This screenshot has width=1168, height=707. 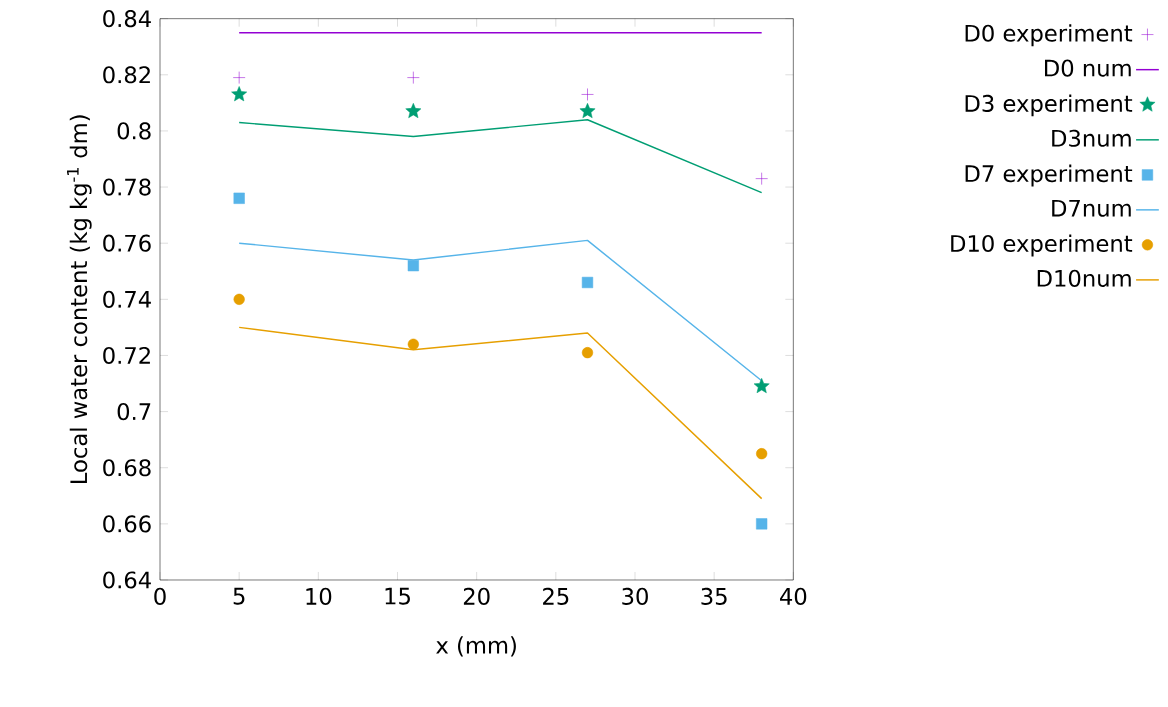 What do you see at coordinates (1049, 175) in the screenshot?
I see `legend-label: D7 experiment` at bounding box center [1049, 175].